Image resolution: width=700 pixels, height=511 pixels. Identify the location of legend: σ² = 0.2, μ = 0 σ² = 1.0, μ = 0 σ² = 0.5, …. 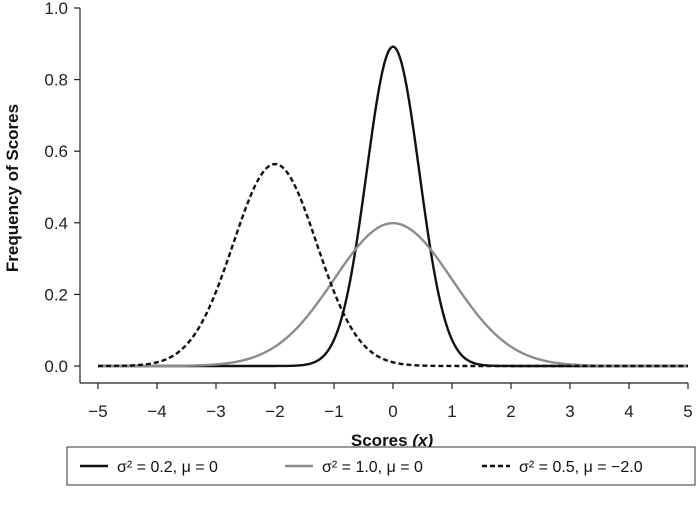
(361, 467).